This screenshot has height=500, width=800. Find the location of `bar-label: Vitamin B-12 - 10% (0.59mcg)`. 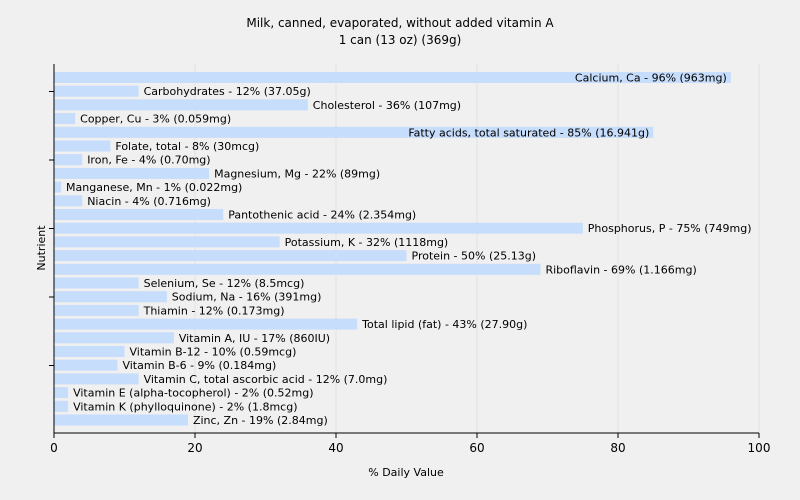

bar-label: Vitamin B-12 - 10% (0.59mcg) is located at coordinates (213, 352).